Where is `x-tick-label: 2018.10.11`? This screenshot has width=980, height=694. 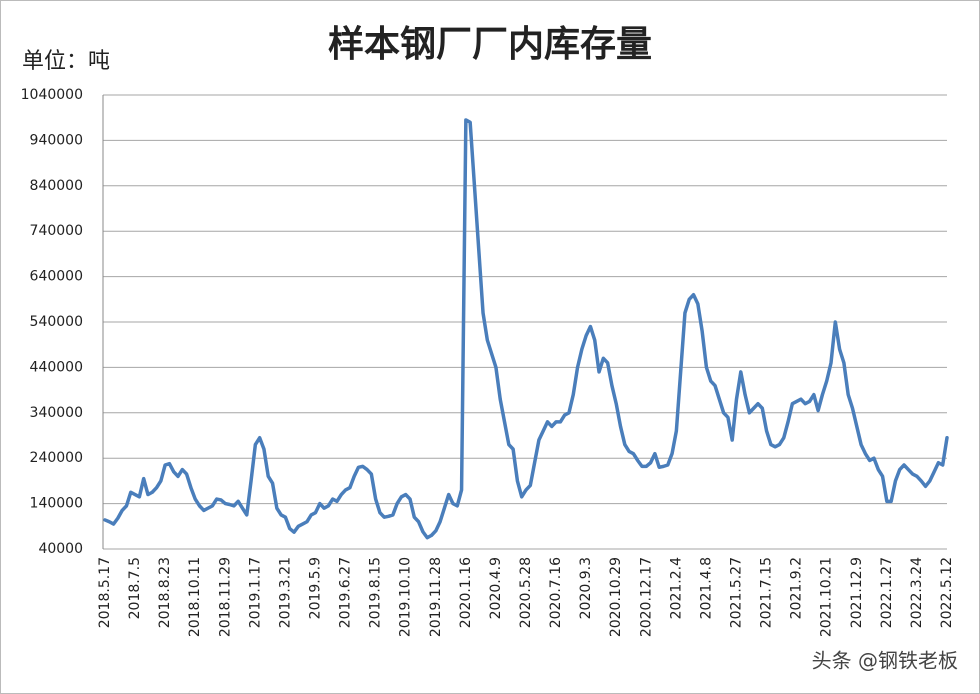
x-tick-label: 2018.10.11 is located at coordinates (195, 597).